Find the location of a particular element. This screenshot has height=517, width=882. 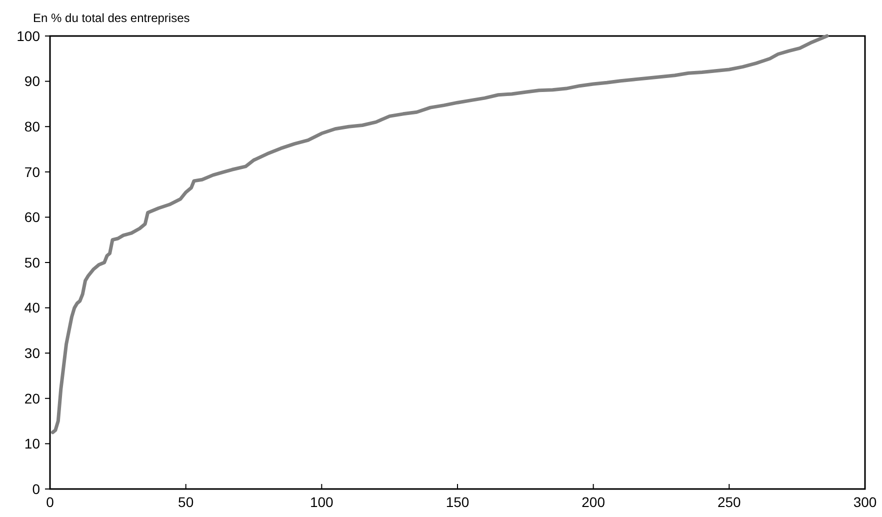

y-tick-label: 70 is located at coordinates (32, 172).